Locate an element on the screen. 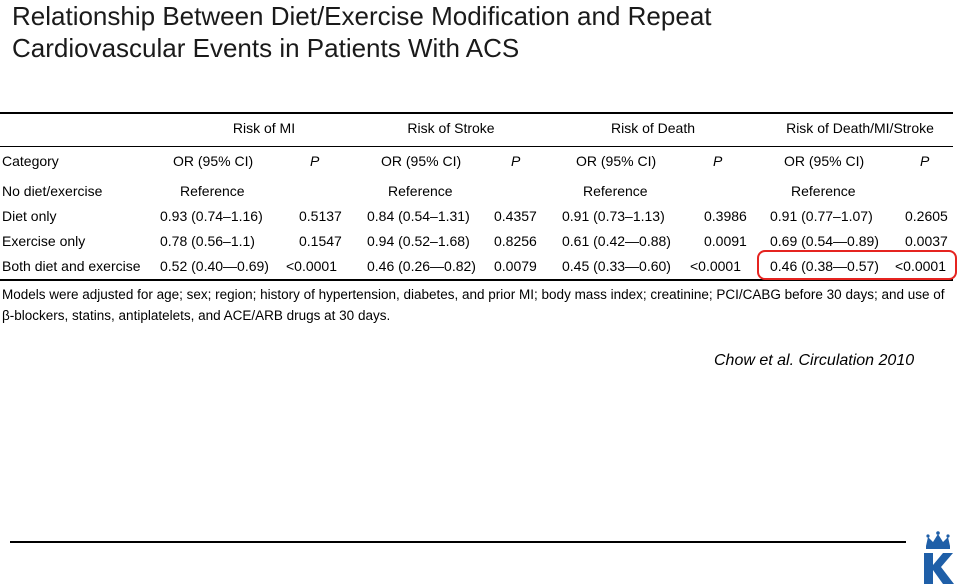 This screenshot has height=585, width=960. cell-or-composite: 0.46 (0.38—0.57) is located at coordinates (824, 266).